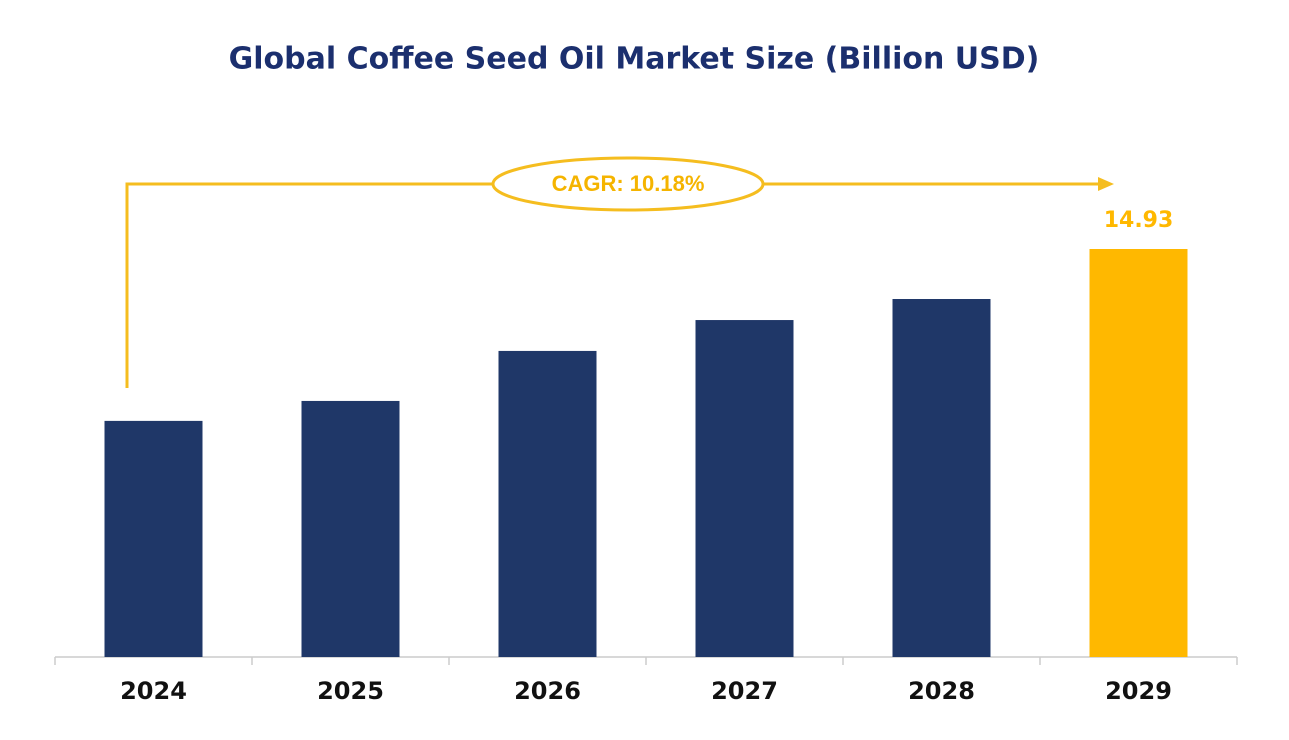  Describe the element at coordinates (350, 691) in the screenshot. I see `x-tick-label: 2025` at that location.